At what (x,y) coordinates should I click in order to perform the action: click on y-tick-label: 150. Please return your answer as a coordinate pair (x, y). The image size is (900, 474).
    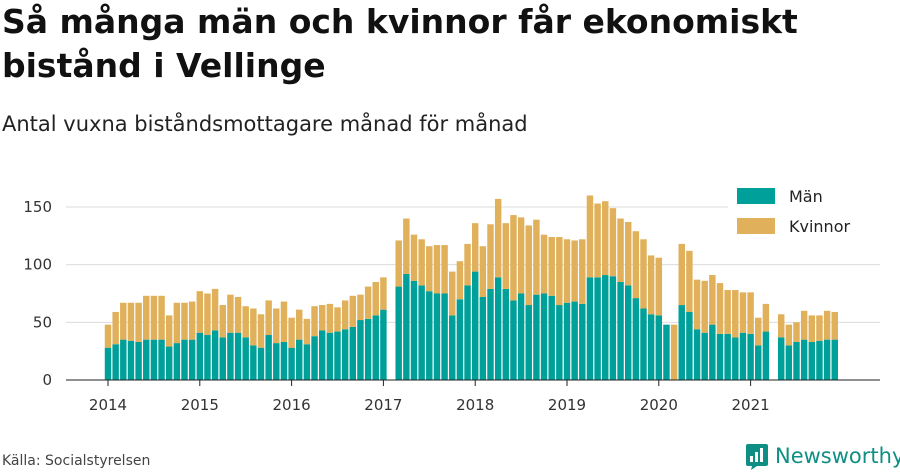
    Looking at the image, I should click on (37, 207).